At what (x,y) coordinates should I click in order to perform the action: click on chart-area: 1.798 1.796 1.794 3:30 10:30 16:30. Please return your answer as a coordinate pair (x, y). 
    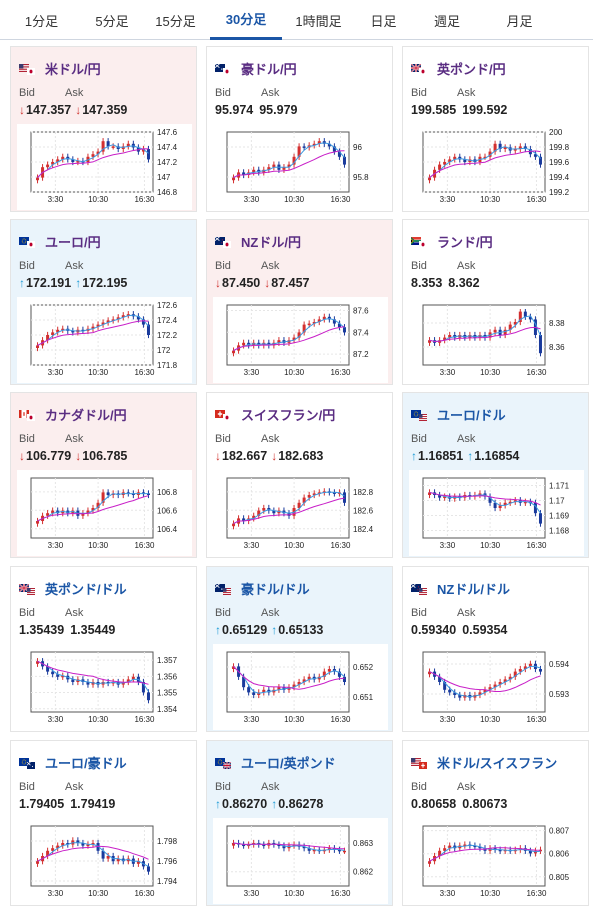
    Looking at the image, I should click on (104, 861).